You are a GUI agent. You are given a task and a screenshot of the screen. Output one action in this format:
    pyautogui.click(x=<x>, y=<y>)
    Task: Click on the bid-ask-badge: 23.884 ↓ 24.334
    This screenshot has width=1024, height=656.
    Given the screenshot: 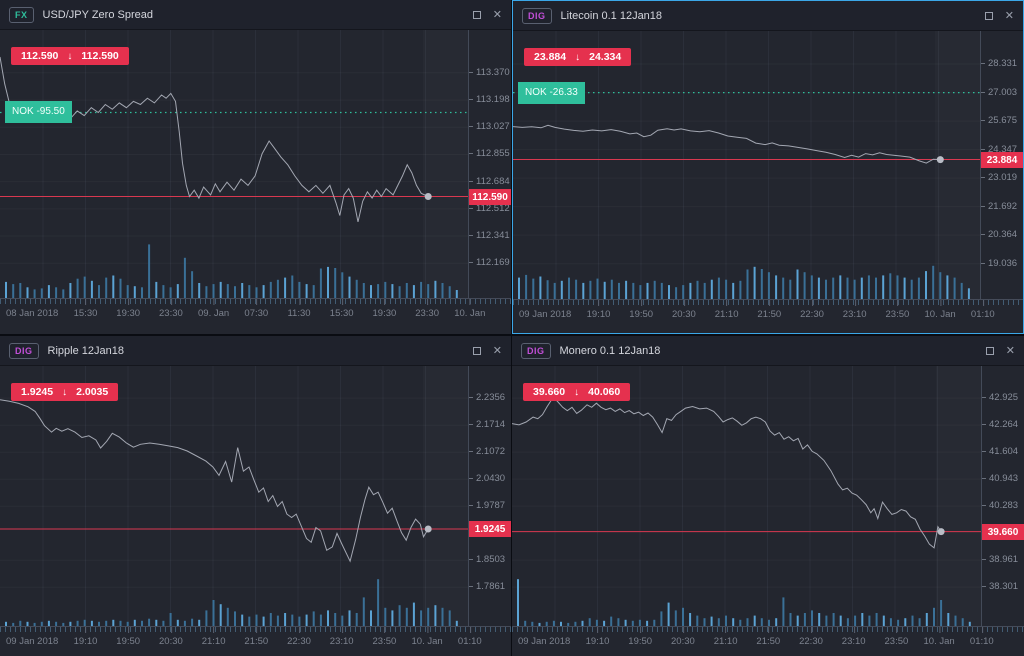 What is the action you would take?
    pyautogui.click(x=578, y=57)
    